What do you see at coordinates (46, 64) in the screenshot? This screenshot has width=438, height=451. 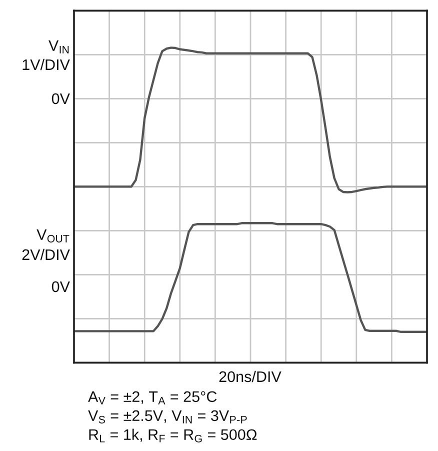 I see `text: 1V/DIV` at bounding box center [46, 64].